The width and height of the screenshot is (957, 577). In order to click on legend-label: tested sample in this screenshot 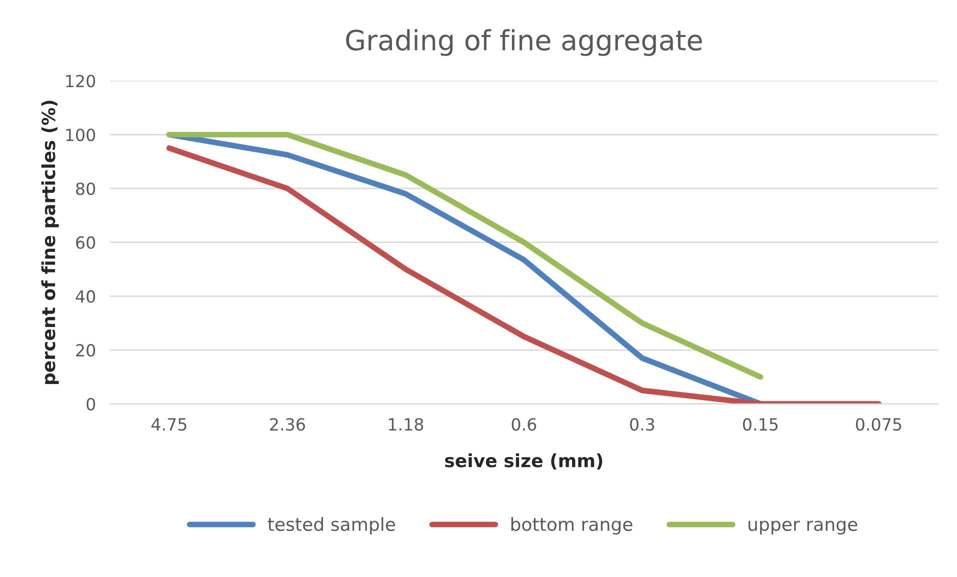, I will do `click(332, 526)`.